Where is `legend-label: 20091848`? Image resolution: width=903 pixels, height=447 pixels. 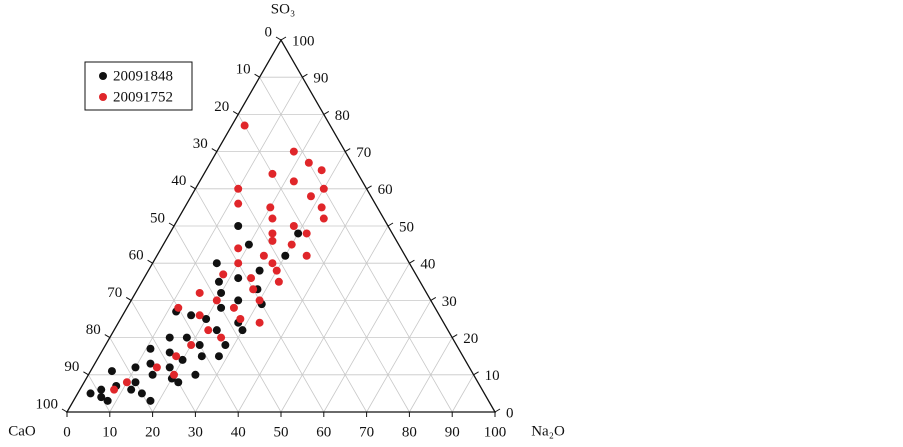 legend-label: 20091848 is located at coordinates (143, 76).